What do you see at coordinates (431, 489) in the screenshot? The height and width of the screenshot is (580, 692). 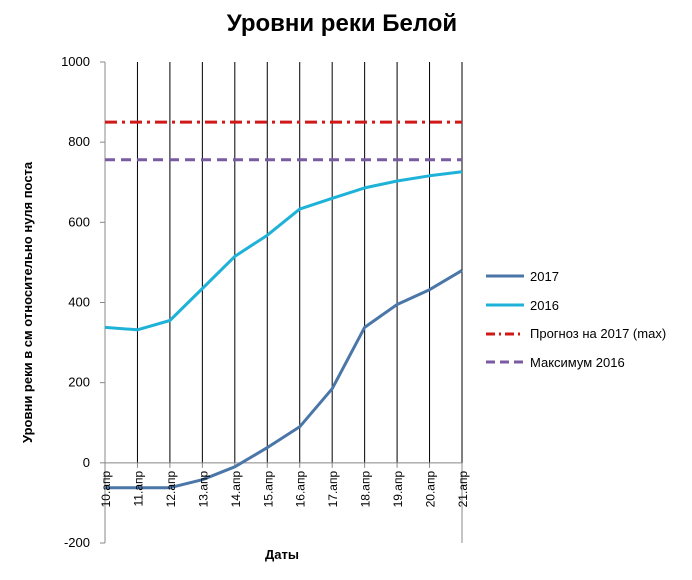 I see `x-tick-label: 20.апр` at bounding box center [431, 489].